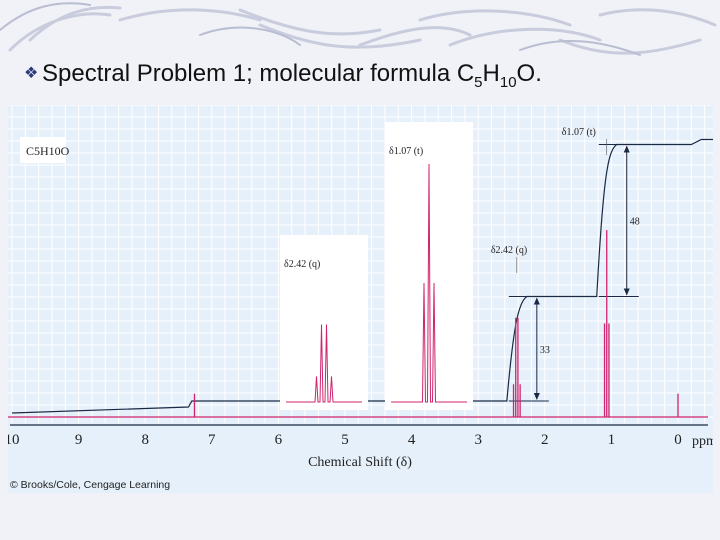 Image resolution: width=720 pixels, height=540 pixels. I want to click on x-tick-labels: 10 9 8 7 6 5 4 3 2 1 0, so click(345, 440).